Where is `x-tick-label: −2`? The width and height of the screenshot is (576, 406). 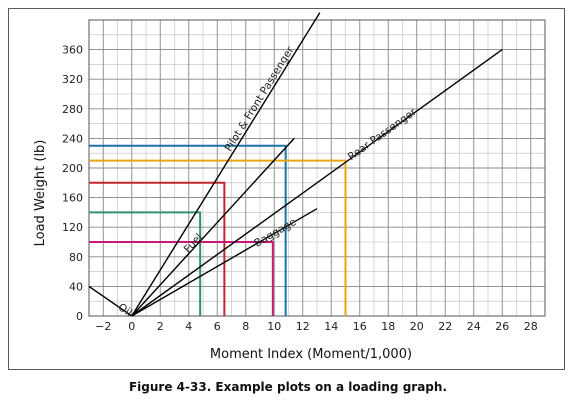 x-tick-label: −2 is located at coordinates (103, 326).